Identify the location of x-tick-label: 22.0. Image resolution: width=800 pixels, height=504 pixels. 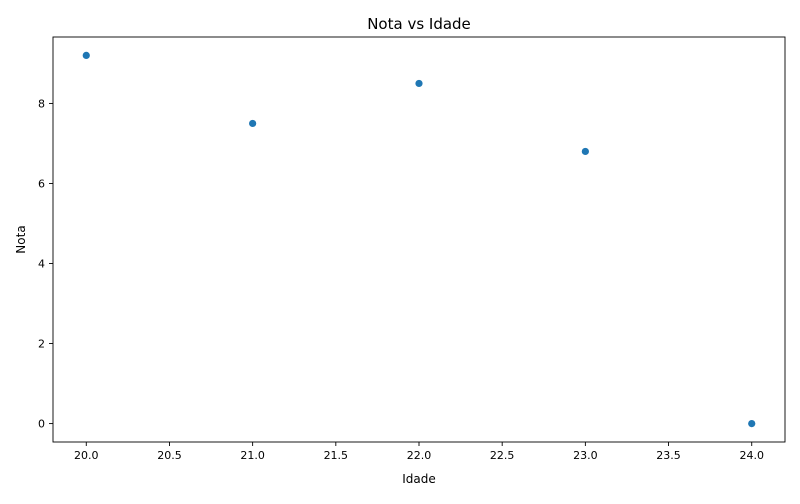
(419, 455).